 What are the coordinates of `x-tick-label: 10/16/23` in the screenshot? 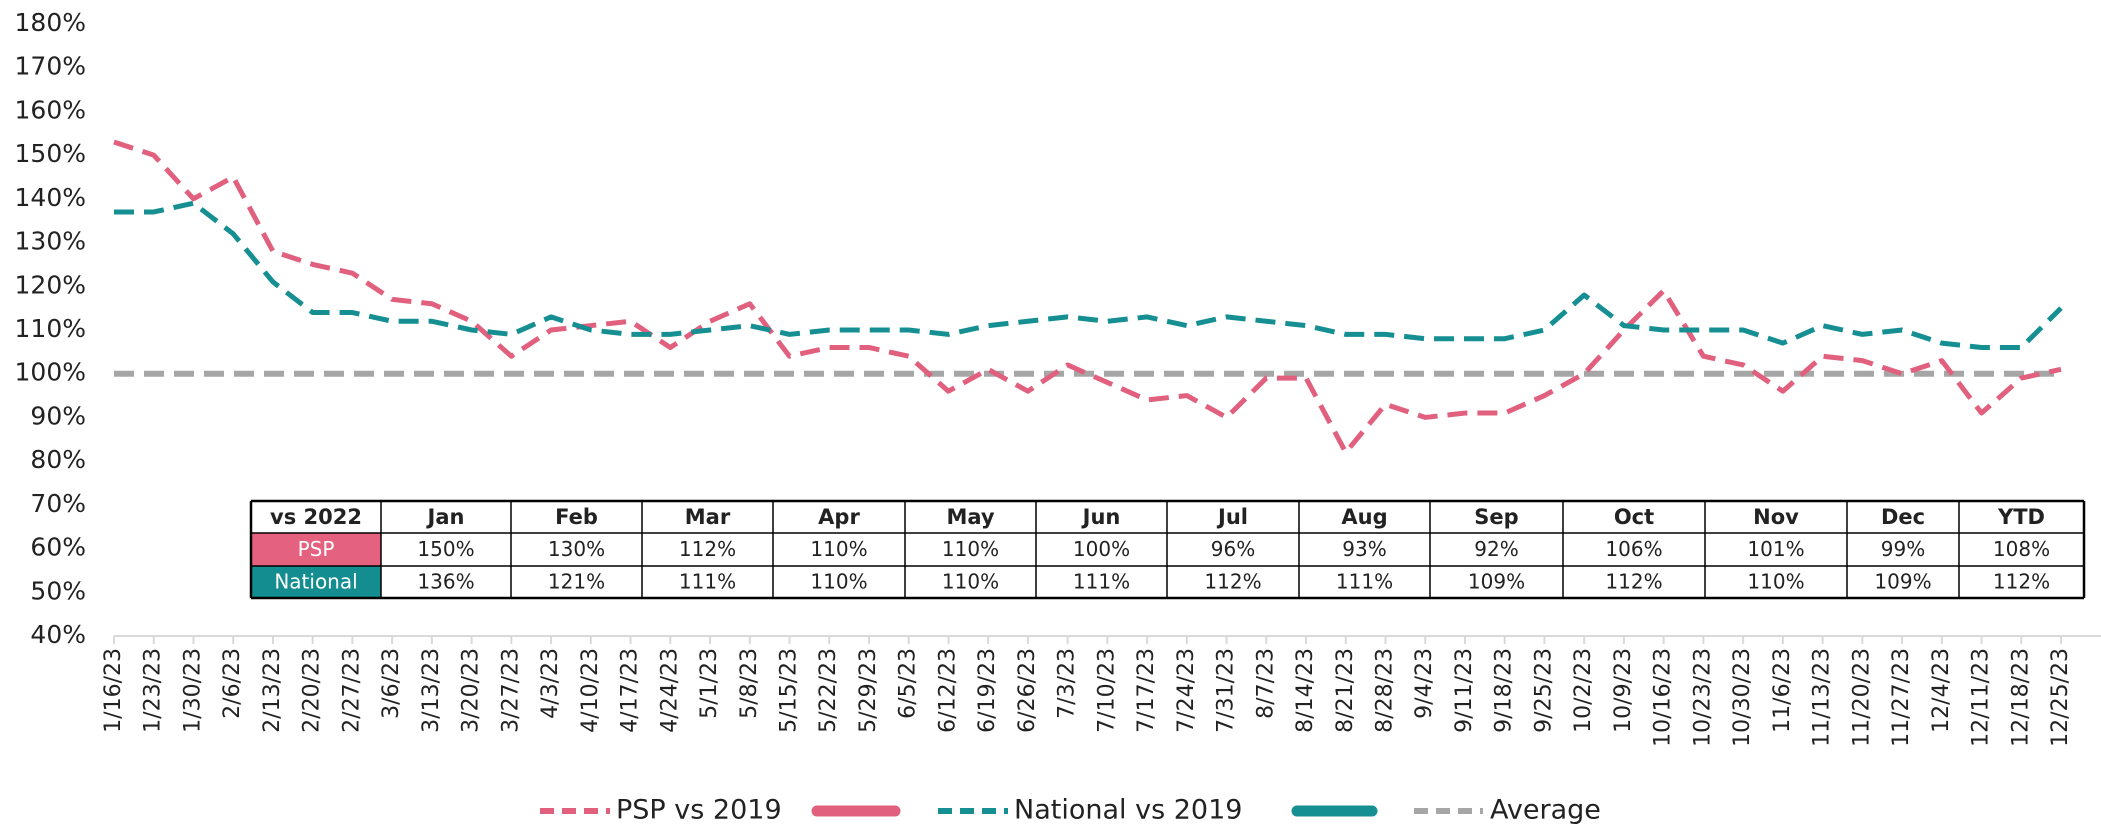 It's located at (1663, 697).